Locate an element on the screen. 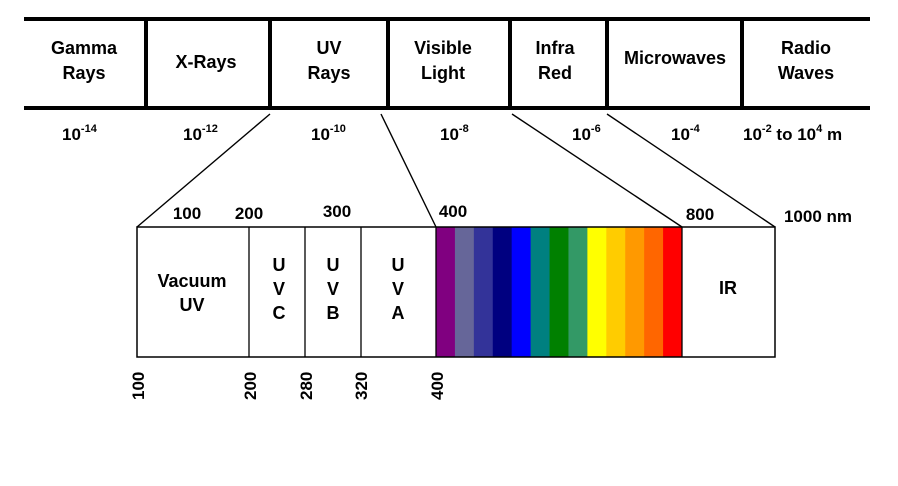 This screenshot has height=486, width=898. band-uv-line1: UV is located at coordinates (328, 48).